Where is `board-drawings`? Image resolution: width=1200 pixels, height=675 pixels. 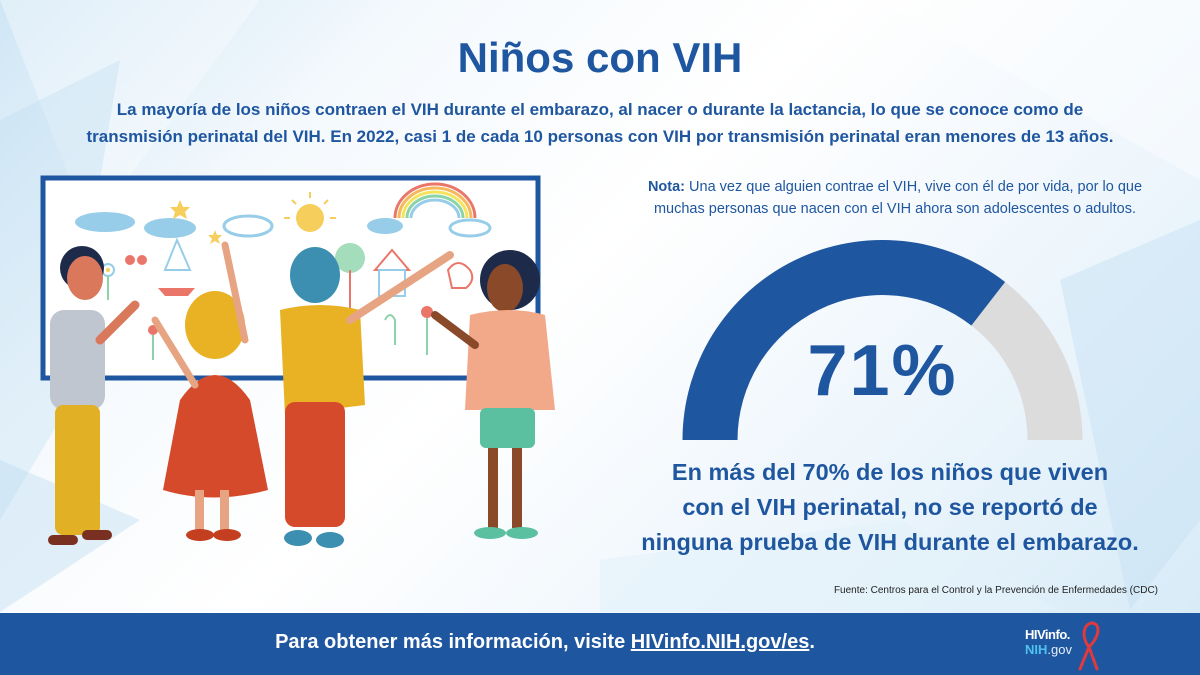 board-drawings is located at coordinates (283, 271).